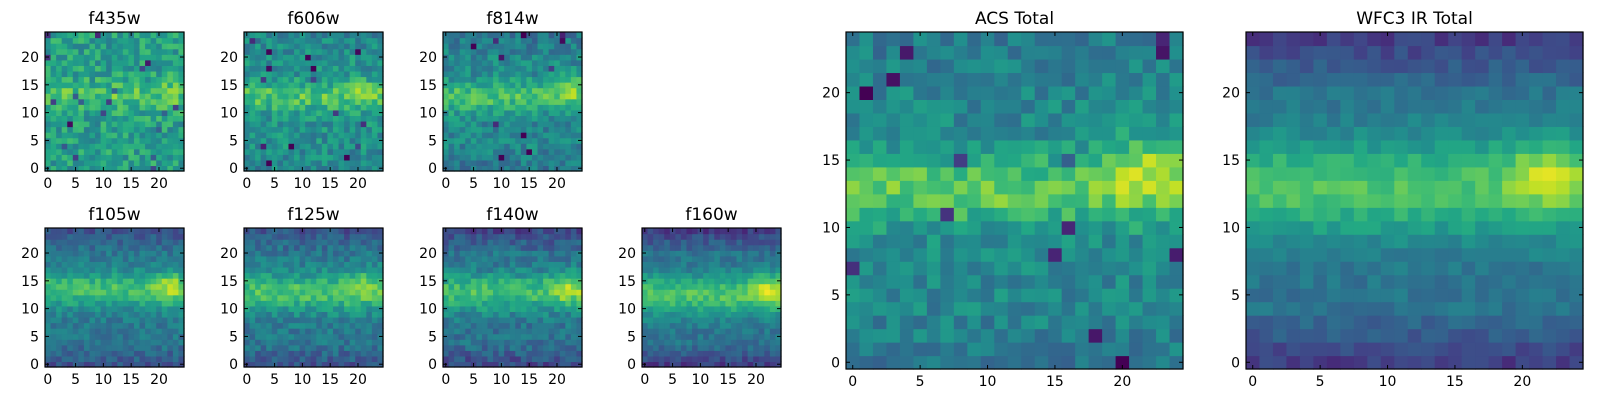 This screenshot has height=400, width=1600. Describe the element at coordinates (34, 169) in the screenshot. I see `y-tick-label: 0` at that location.